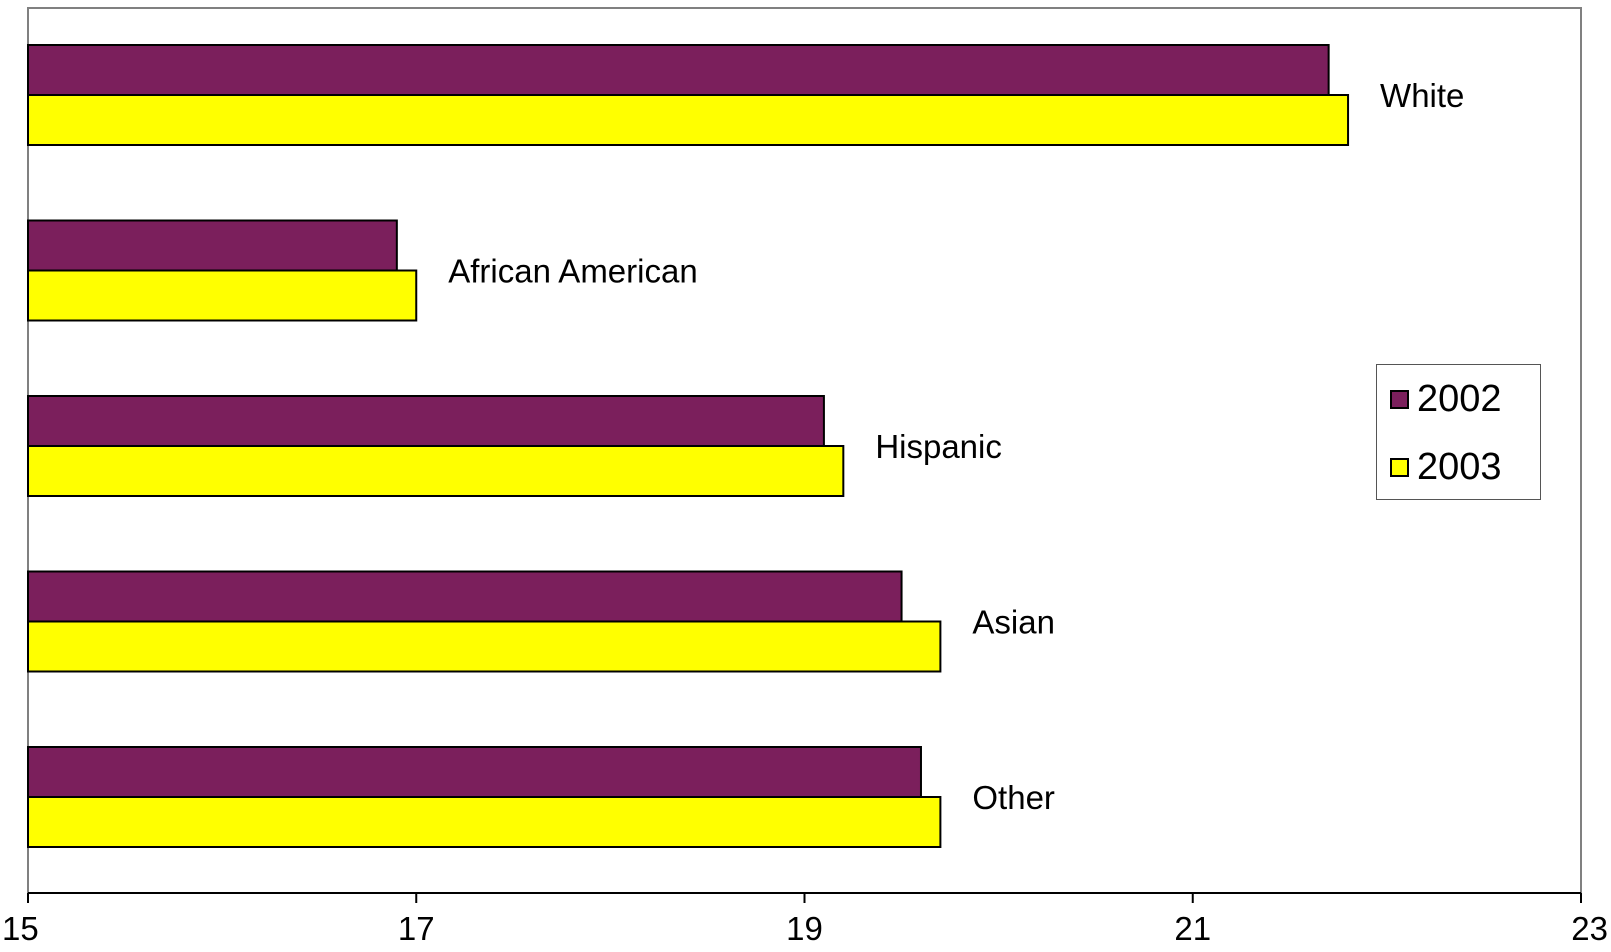 The width and height of the screenshot is (1611, 952). What do you see at coordinates (20, 928) in the screenshot?
I see `x-tick-label-15: 15` at bounding box center [20, 928].